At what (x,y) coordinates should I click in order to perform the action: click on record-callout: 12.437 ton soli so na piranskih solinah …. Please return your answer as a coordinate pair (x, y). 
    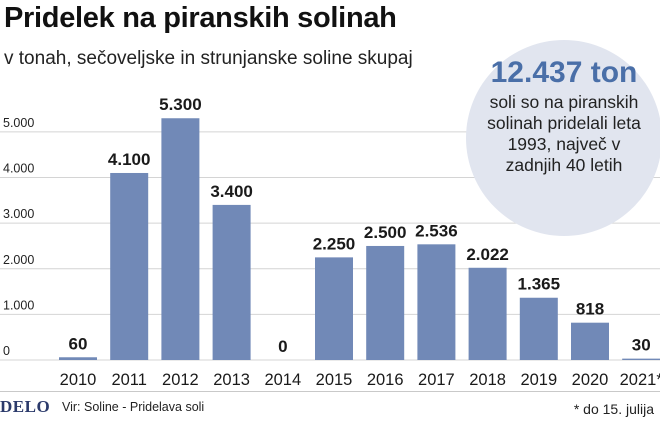
    Looking at the image, I should click on (563, 138).